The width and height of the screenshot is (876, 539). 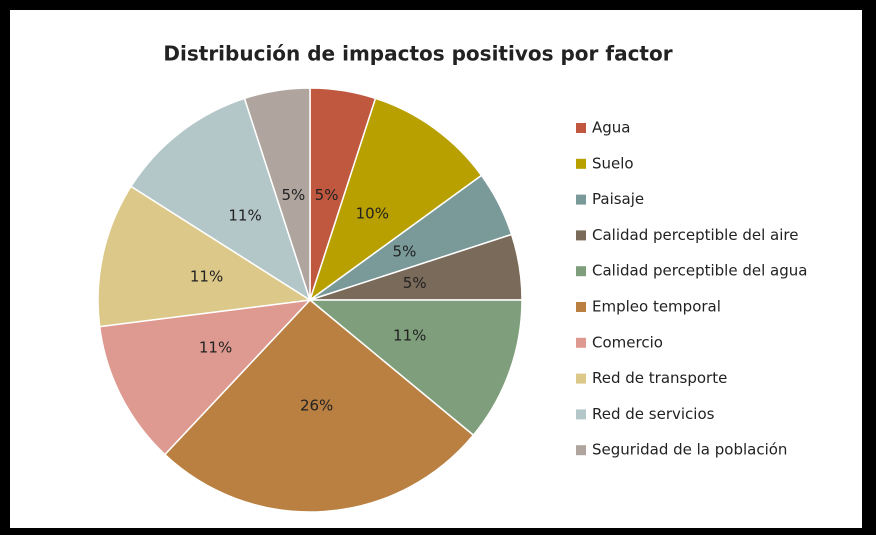 What do you see at coordinates (316, 405) in the screenshot?
I see `data-label: 26%` at bounding box center [316, 405].